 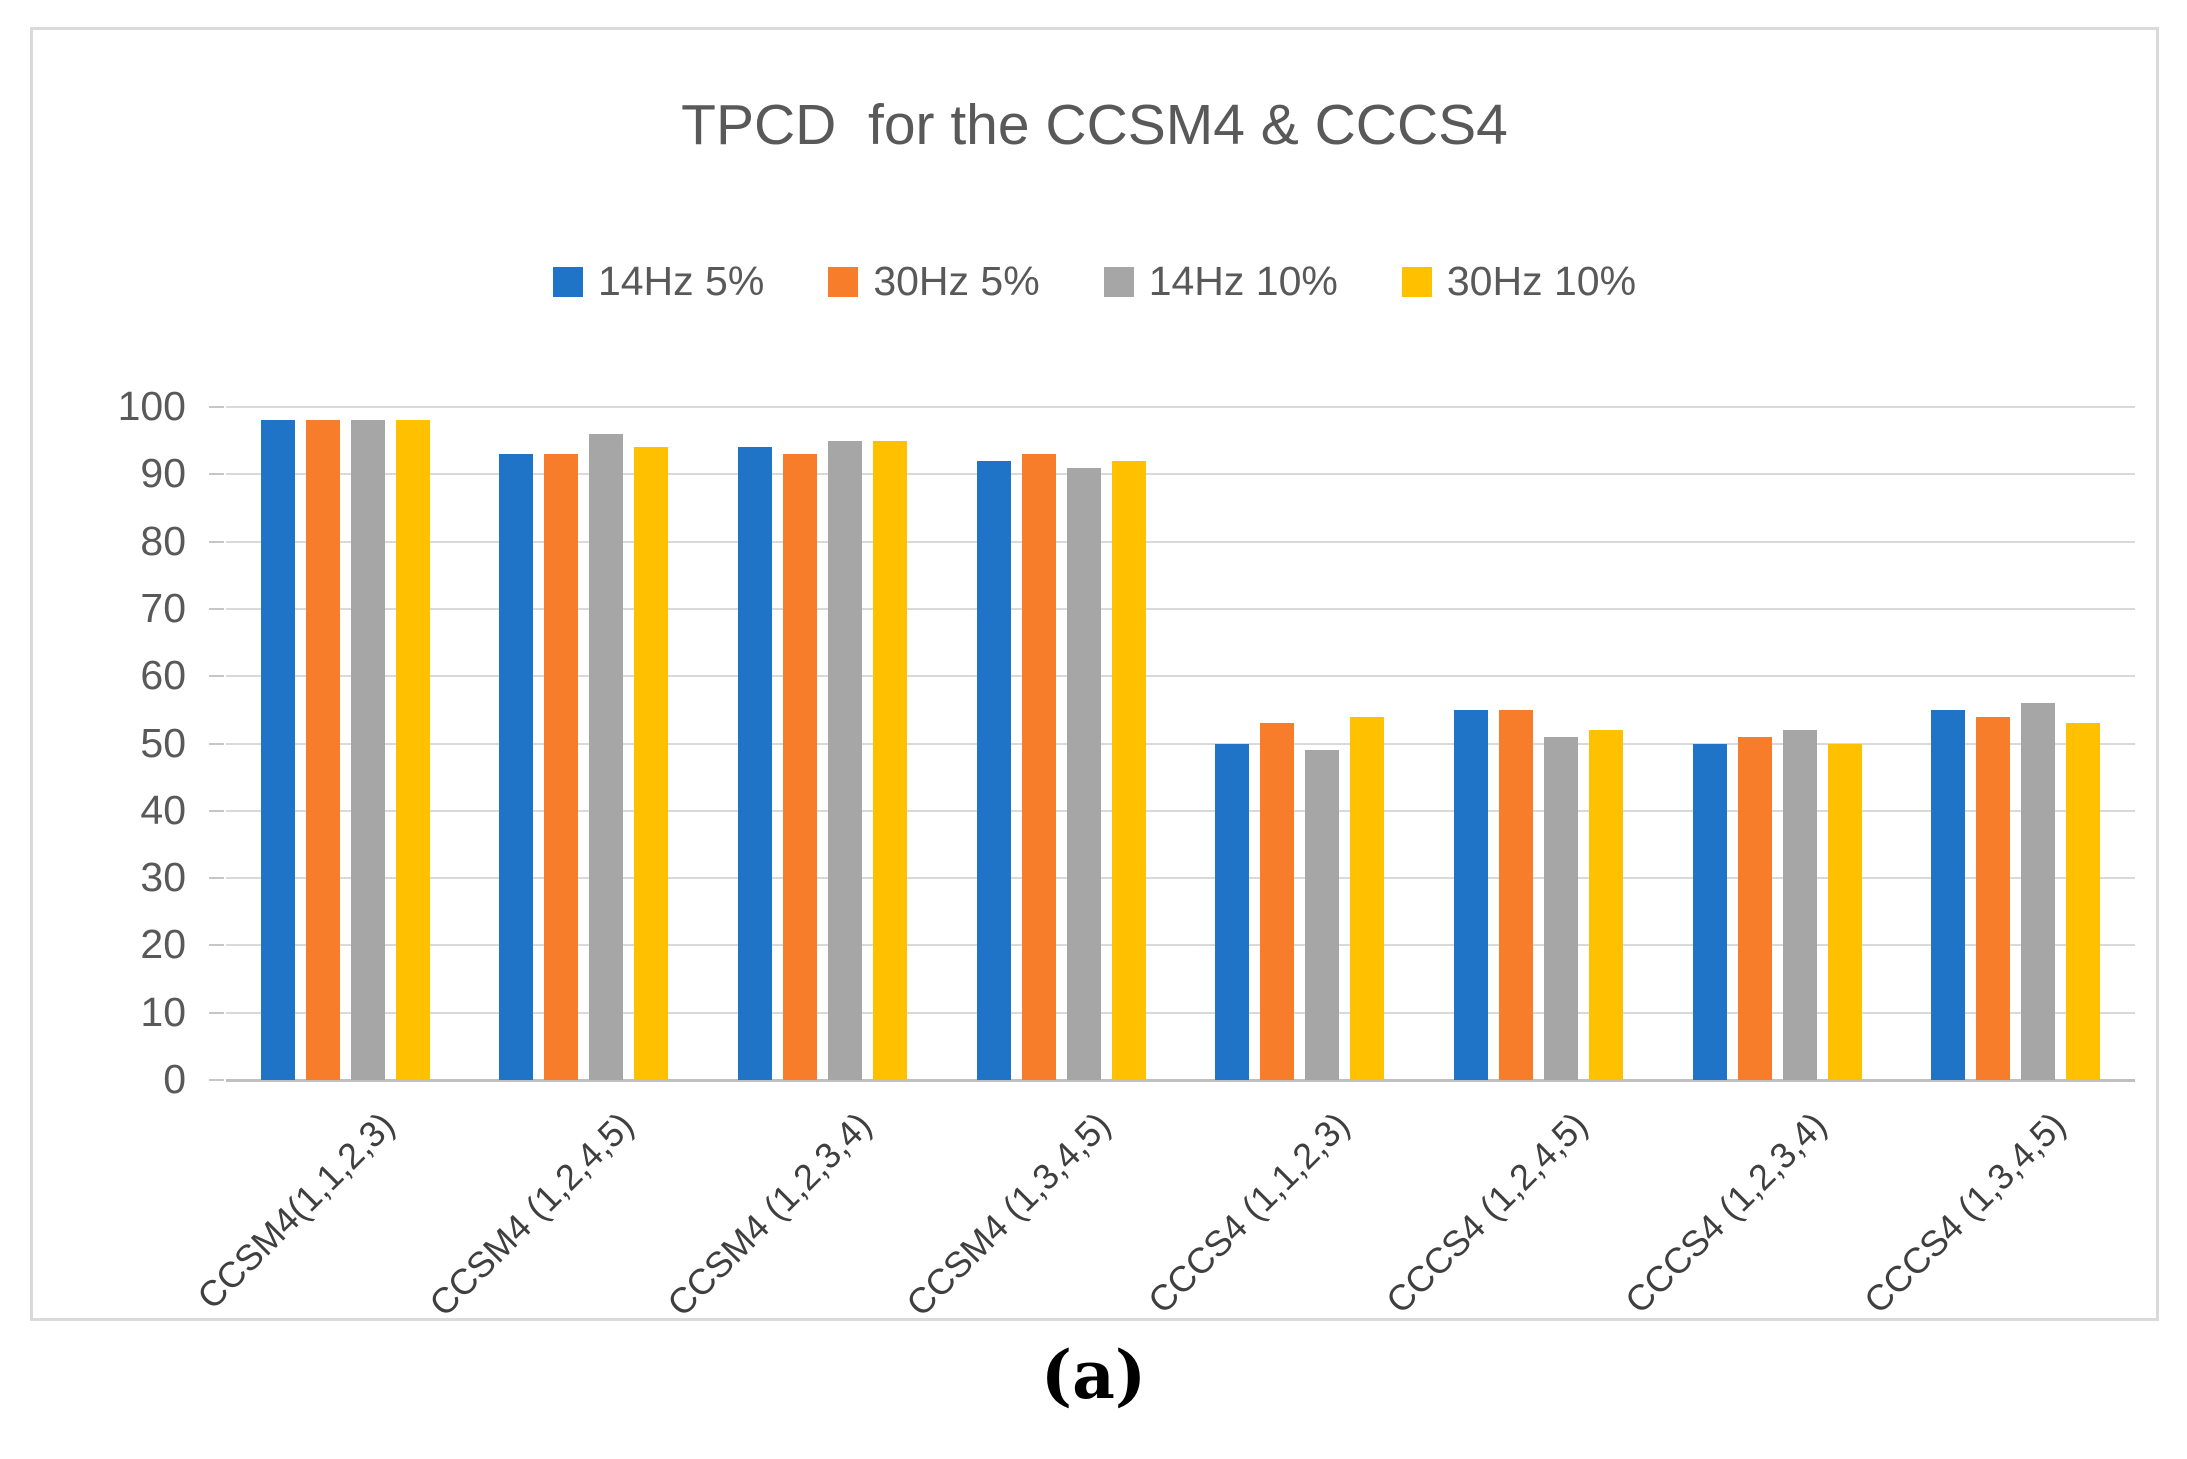 What do you see at coordinates (1094, 125) in the screenshot?
I see `chart-title: TPCD for the CCSM4 & CCCS4` at bounding box center [1094, 125].